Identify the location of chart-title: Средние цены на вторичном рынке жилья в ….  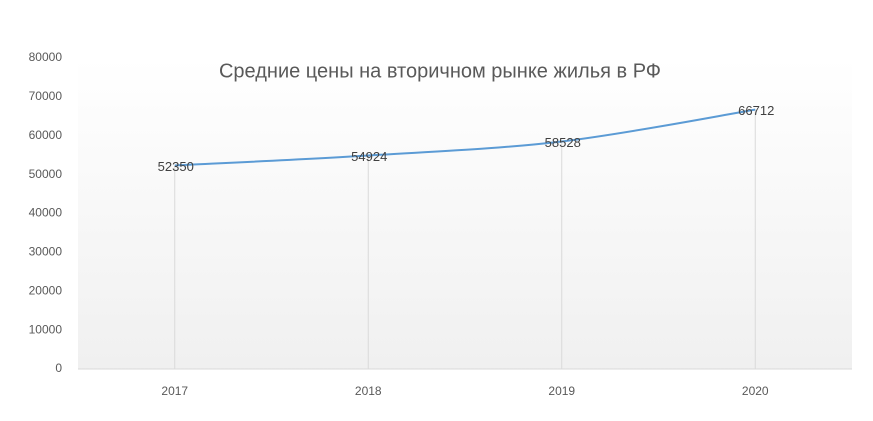
(440, 71).